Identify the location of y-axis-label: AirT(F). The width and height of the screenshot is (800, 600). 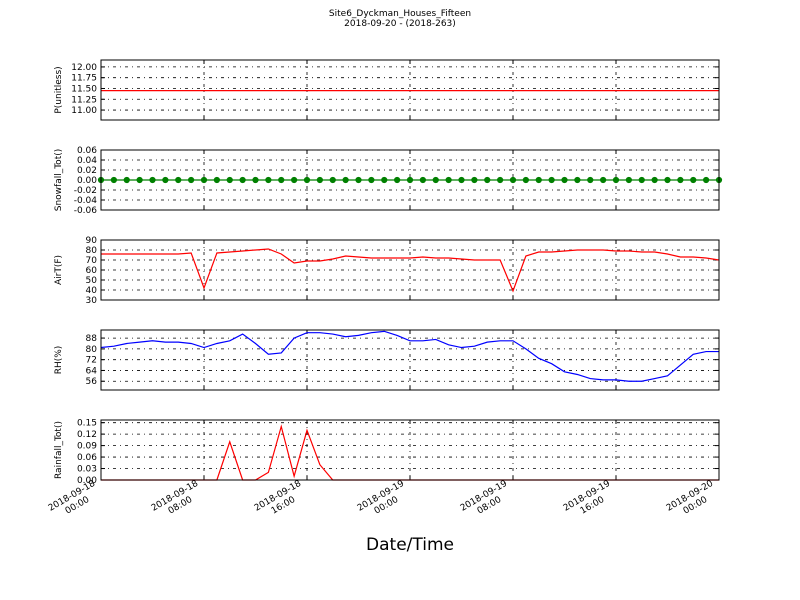
(59, 270).